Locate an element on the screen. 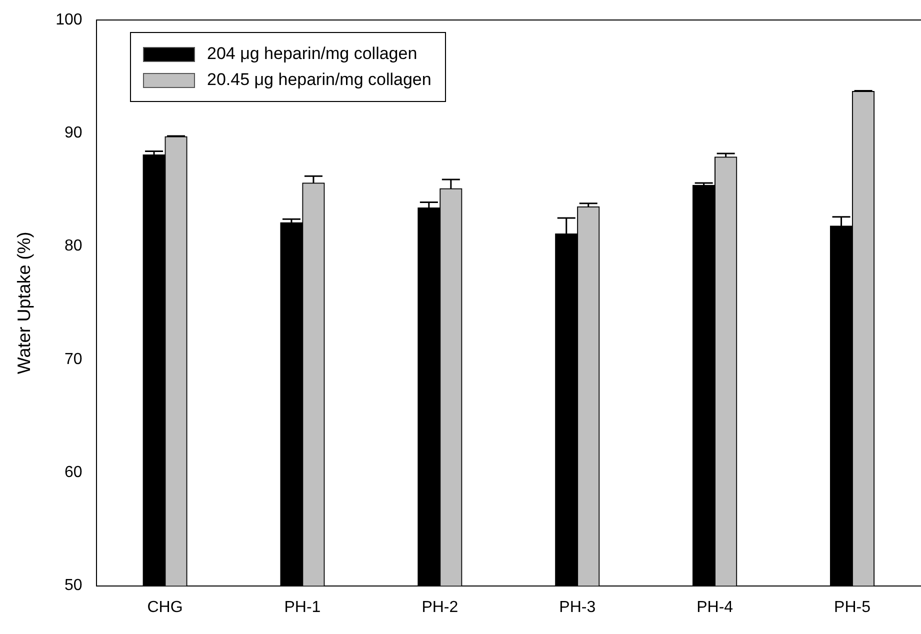  legend-label: 204 μg heparin/mg collagen is located at coordinates (312, 54).